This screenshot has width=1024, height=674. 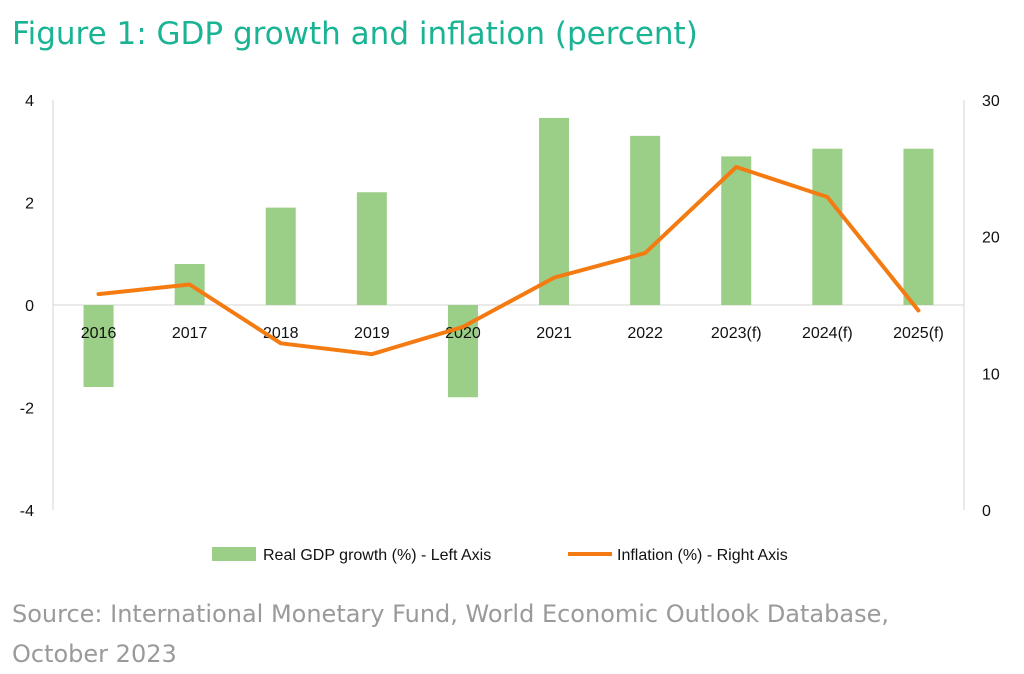 I want to click on category-label: 2021, so click(x=554, y=333).